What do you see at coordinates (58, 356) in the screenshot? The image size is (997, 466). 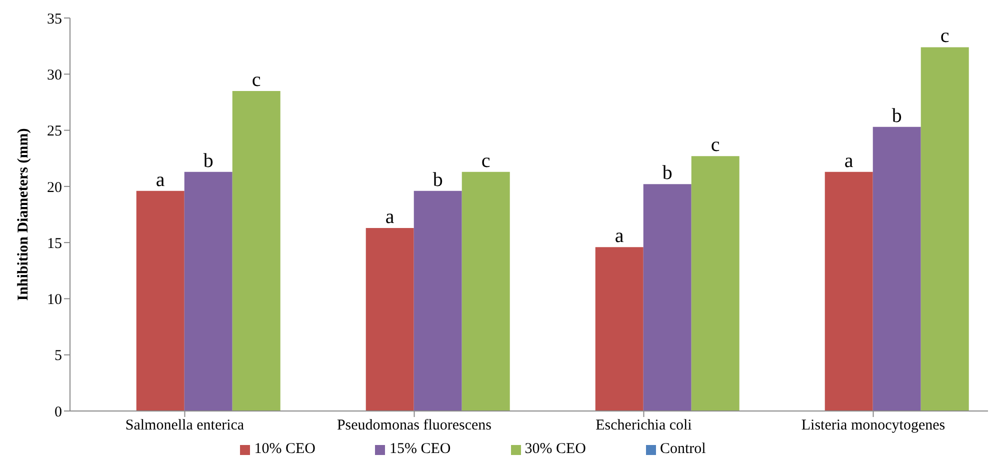 I see `y-tick-label: 5` at bounding box center [58, 356].